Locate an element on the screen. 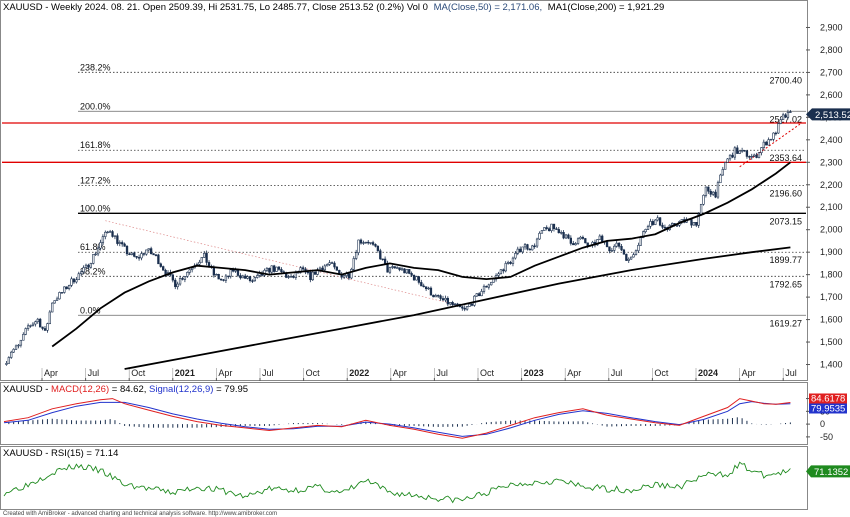  red-trend-line is located at coordinates (770, 145).